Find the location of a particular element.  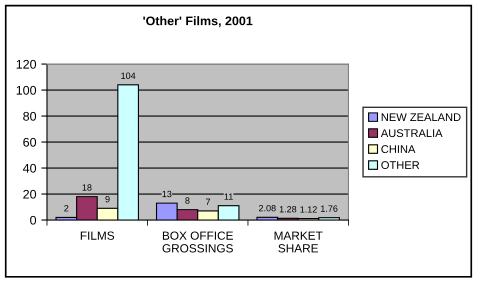

chart-title: 'Other' Films, 2001 is located at coordinates (197, 22).